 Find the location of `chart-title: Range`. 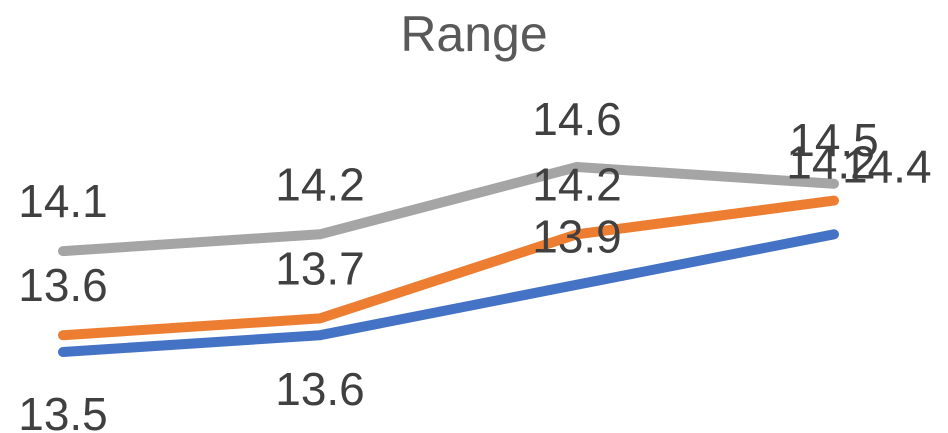

chart-title: Range is located at coordinates (474, 34).